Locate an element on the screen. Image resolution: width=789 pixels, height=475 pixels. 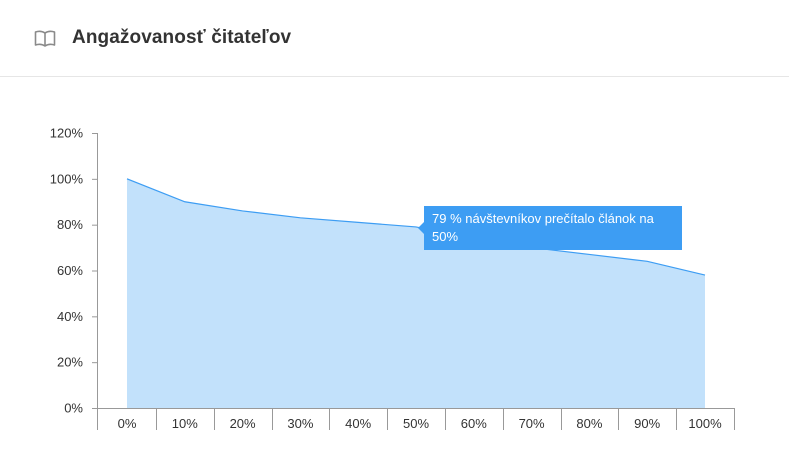
x-tick-label: 60% is located at coordinates (474, 423).